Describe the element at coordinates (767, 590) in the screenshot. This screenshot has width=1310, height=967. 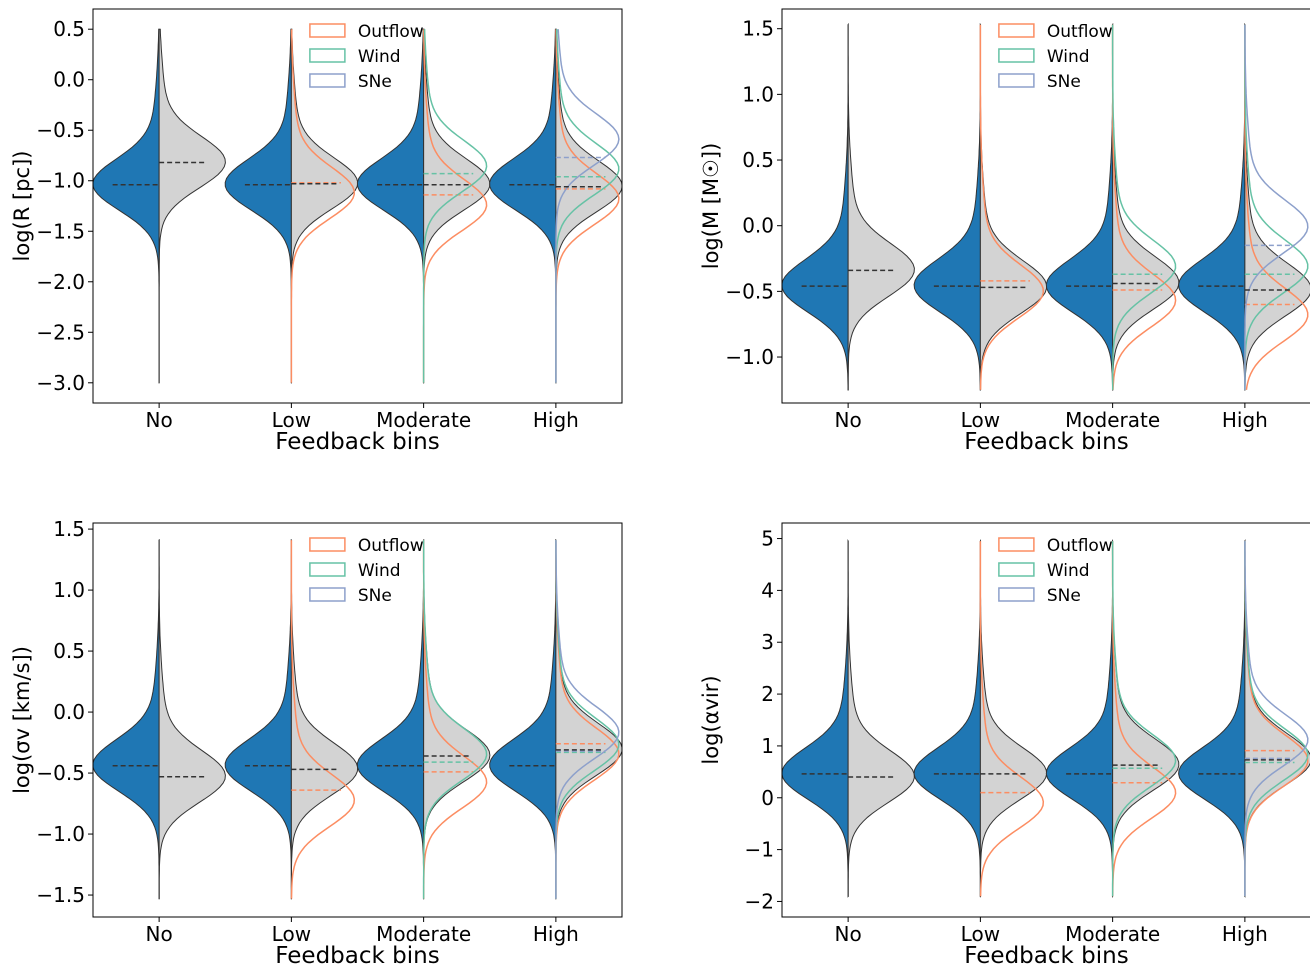
I see `y-tick-label: 4` at that location.